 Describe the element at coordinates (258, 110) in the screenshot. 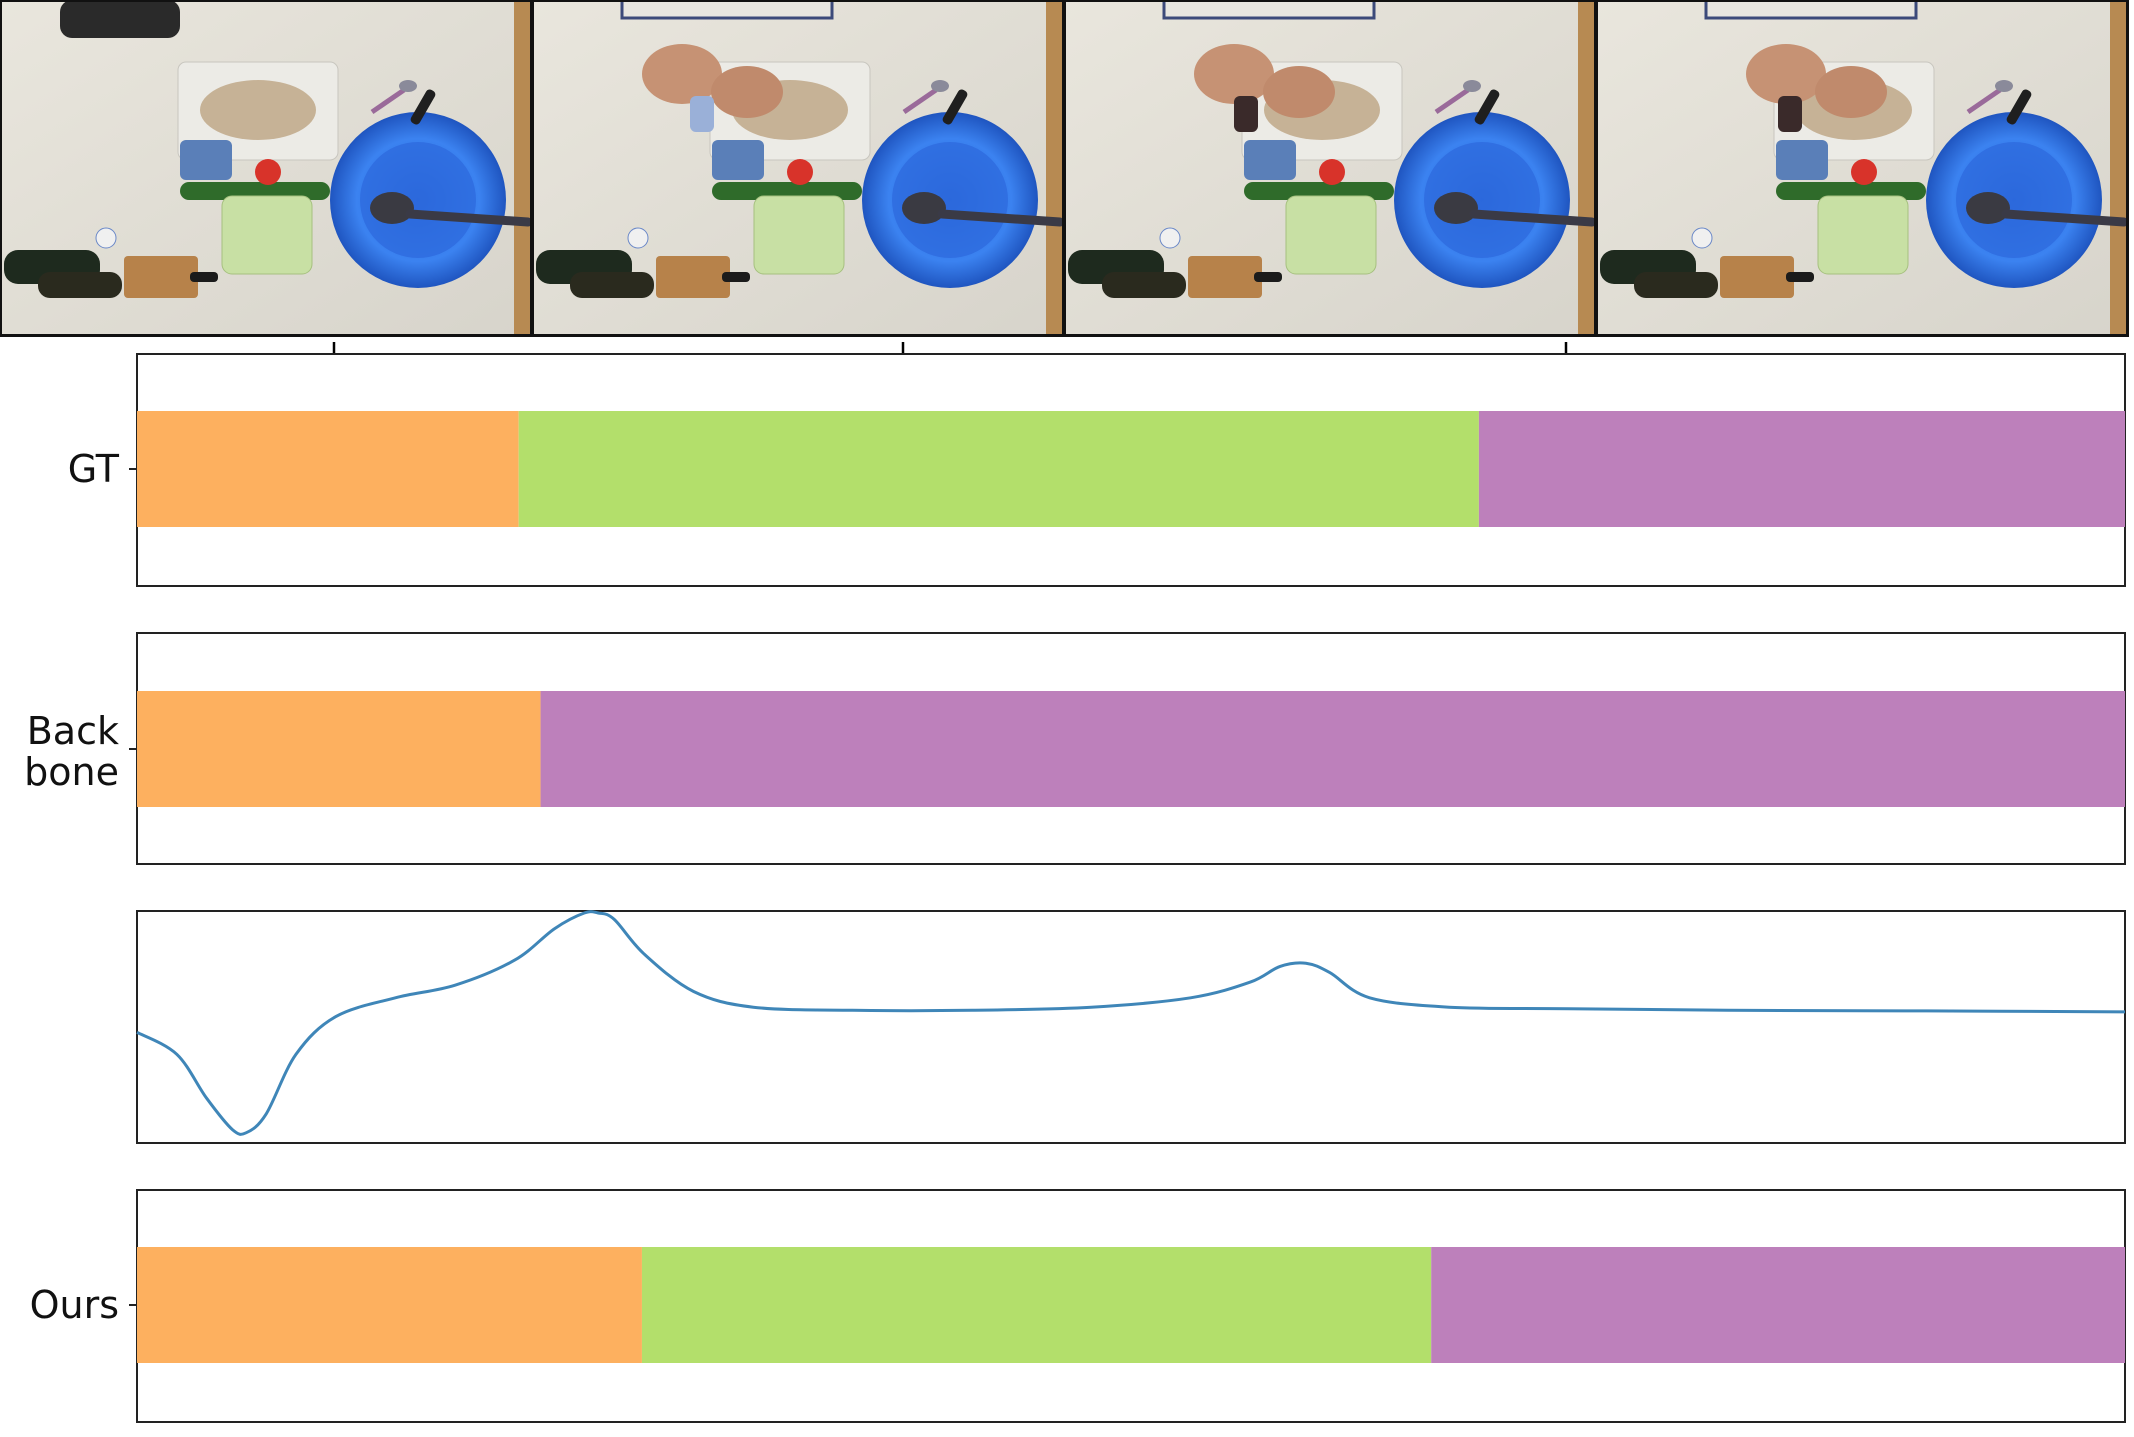

I see `board-stain` at that location.